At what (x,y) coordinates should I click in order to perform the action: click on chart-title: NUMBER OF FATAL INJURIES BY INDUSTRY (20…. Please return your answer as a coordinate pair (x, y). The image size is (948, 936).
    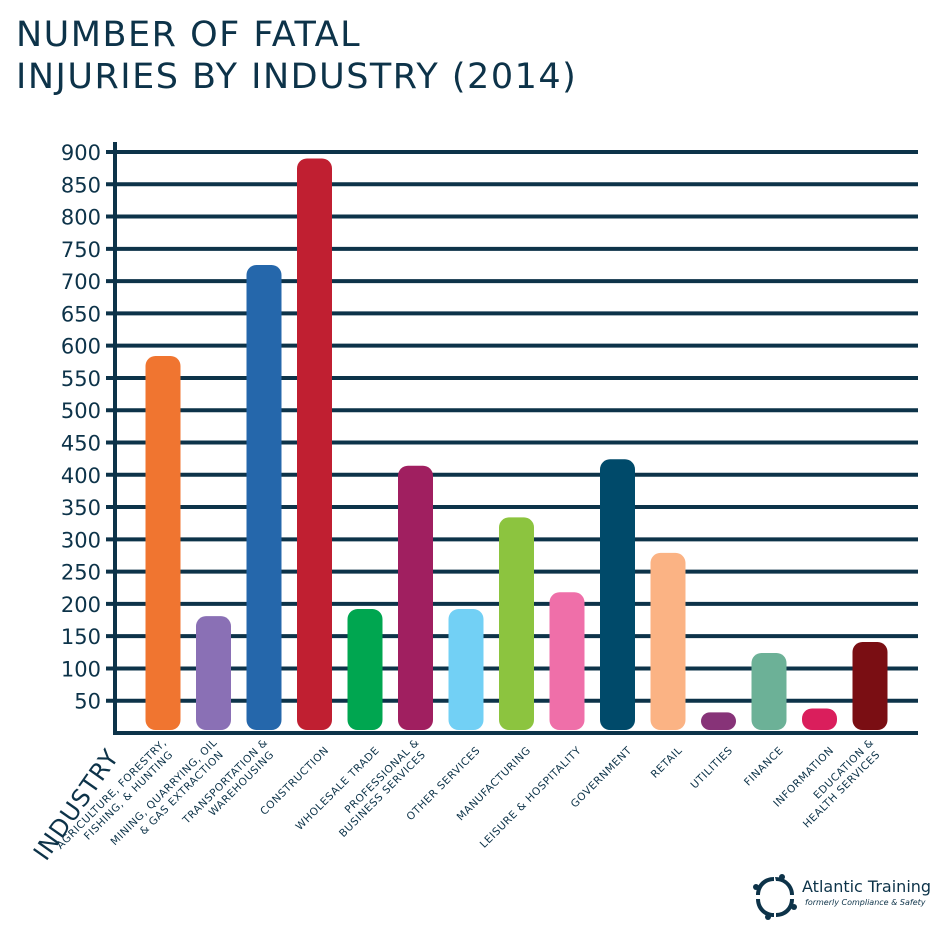
    Looking at the image, I should click on (296, 56).